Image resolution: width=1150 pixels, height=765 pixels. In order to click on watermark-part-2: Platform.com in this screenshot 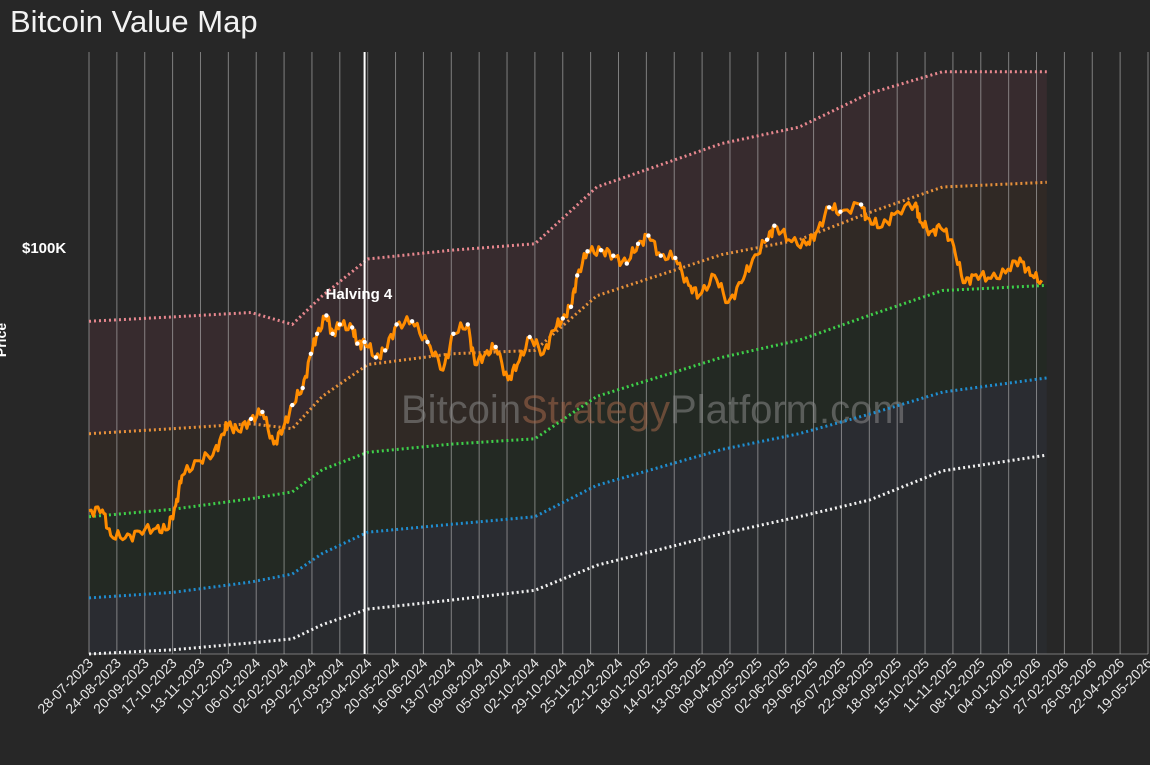, I will do `click(788, 410)`.